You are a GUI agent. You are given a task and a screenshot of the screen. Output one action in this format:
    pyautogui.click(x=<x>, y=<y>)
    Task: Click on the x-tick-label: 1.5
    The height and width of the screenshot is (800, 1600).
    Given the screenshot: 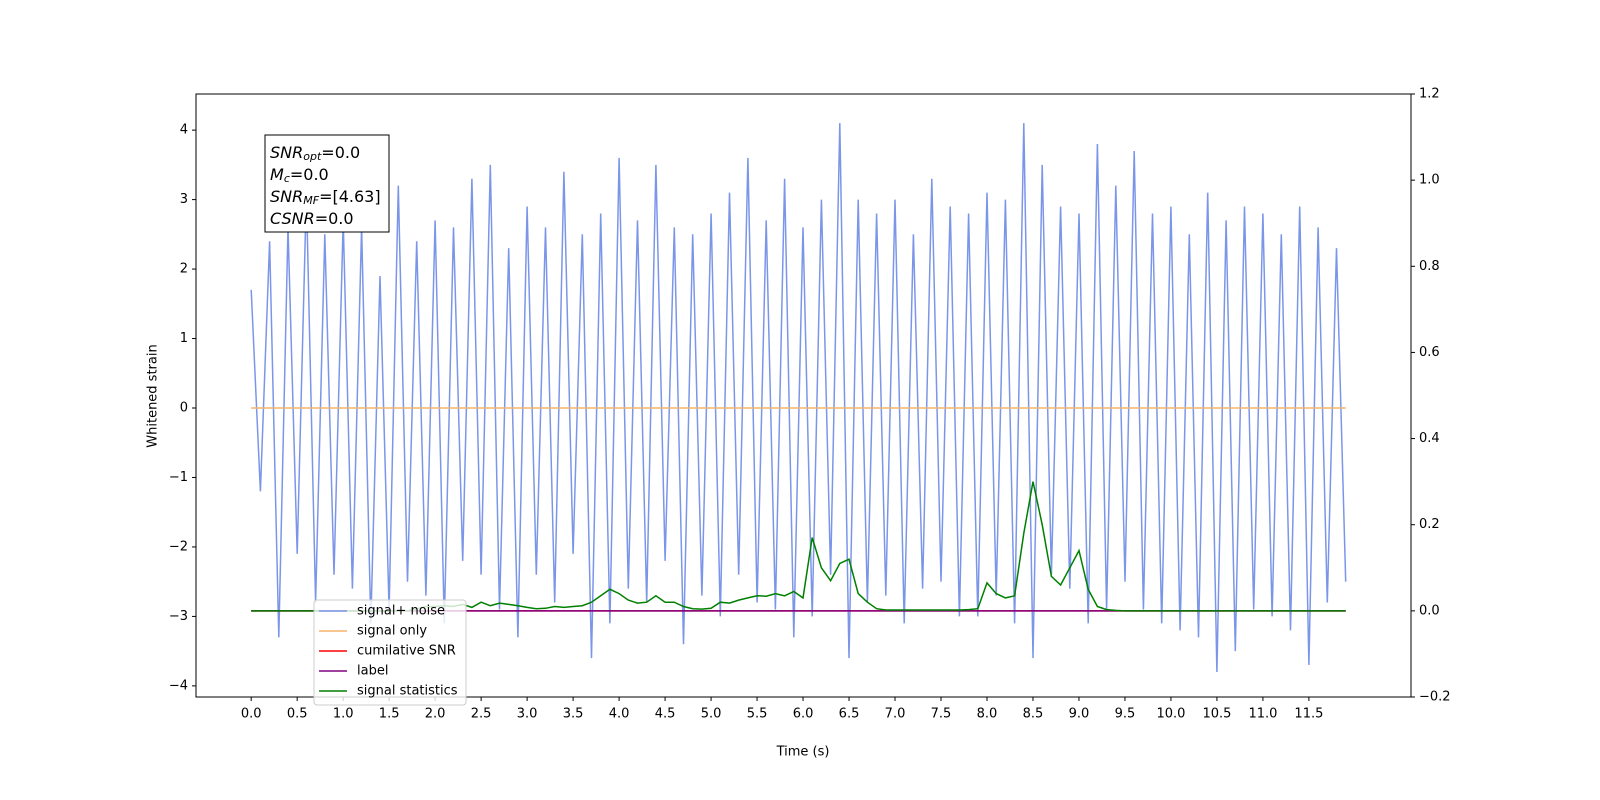 What is the action you would take?
    pyautogui.click(x=389, y=714)
    